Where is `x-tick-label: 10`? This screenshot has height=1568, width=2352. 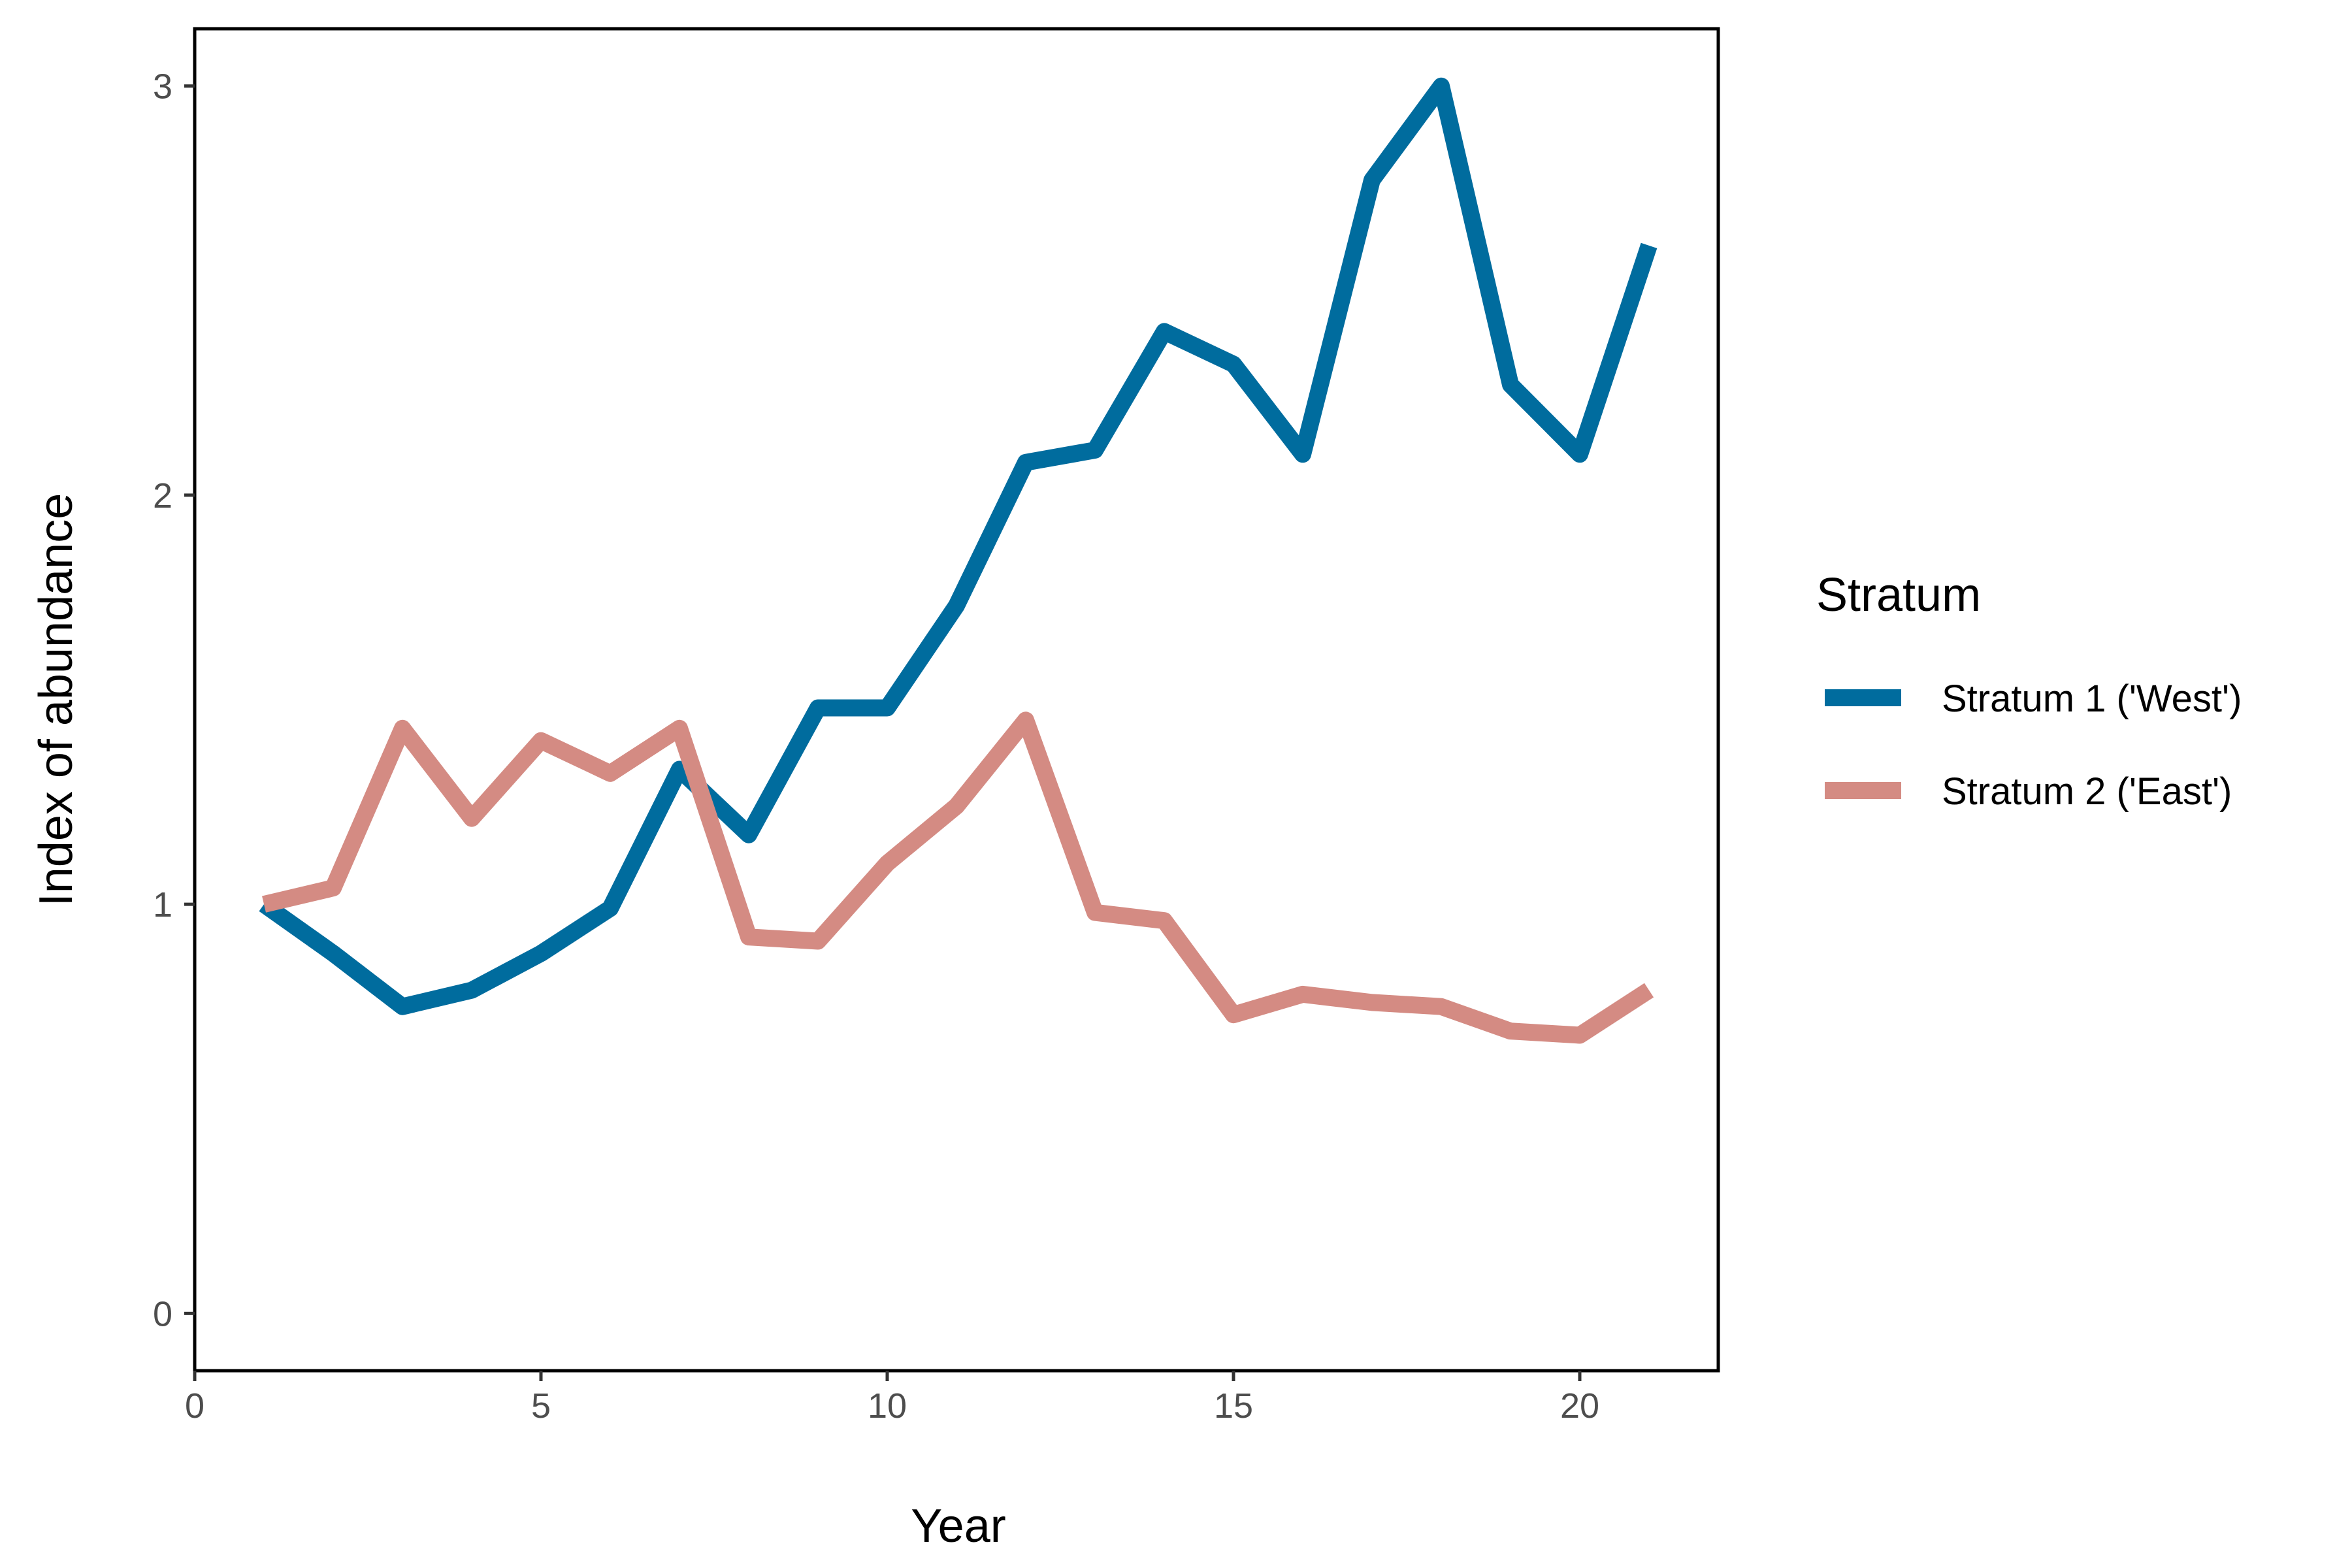 x-tick-label: 10 is located at coordinates (887, 1406).